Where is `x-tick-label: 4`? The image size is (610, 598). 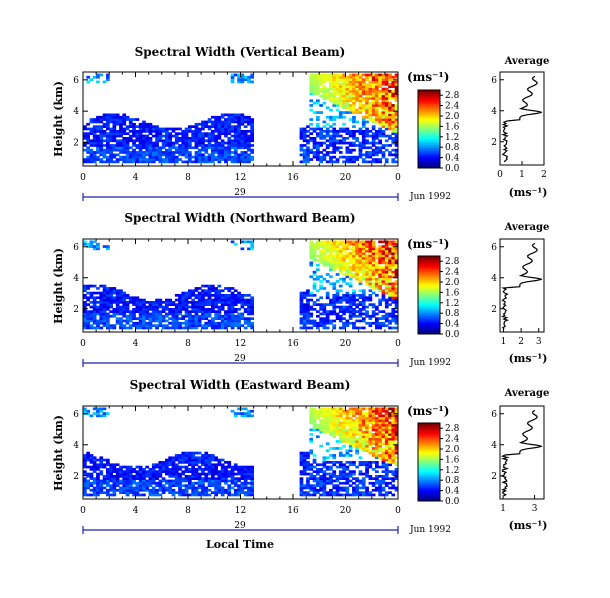 x-tick-label: 4 is located at coordinates (136, 178).